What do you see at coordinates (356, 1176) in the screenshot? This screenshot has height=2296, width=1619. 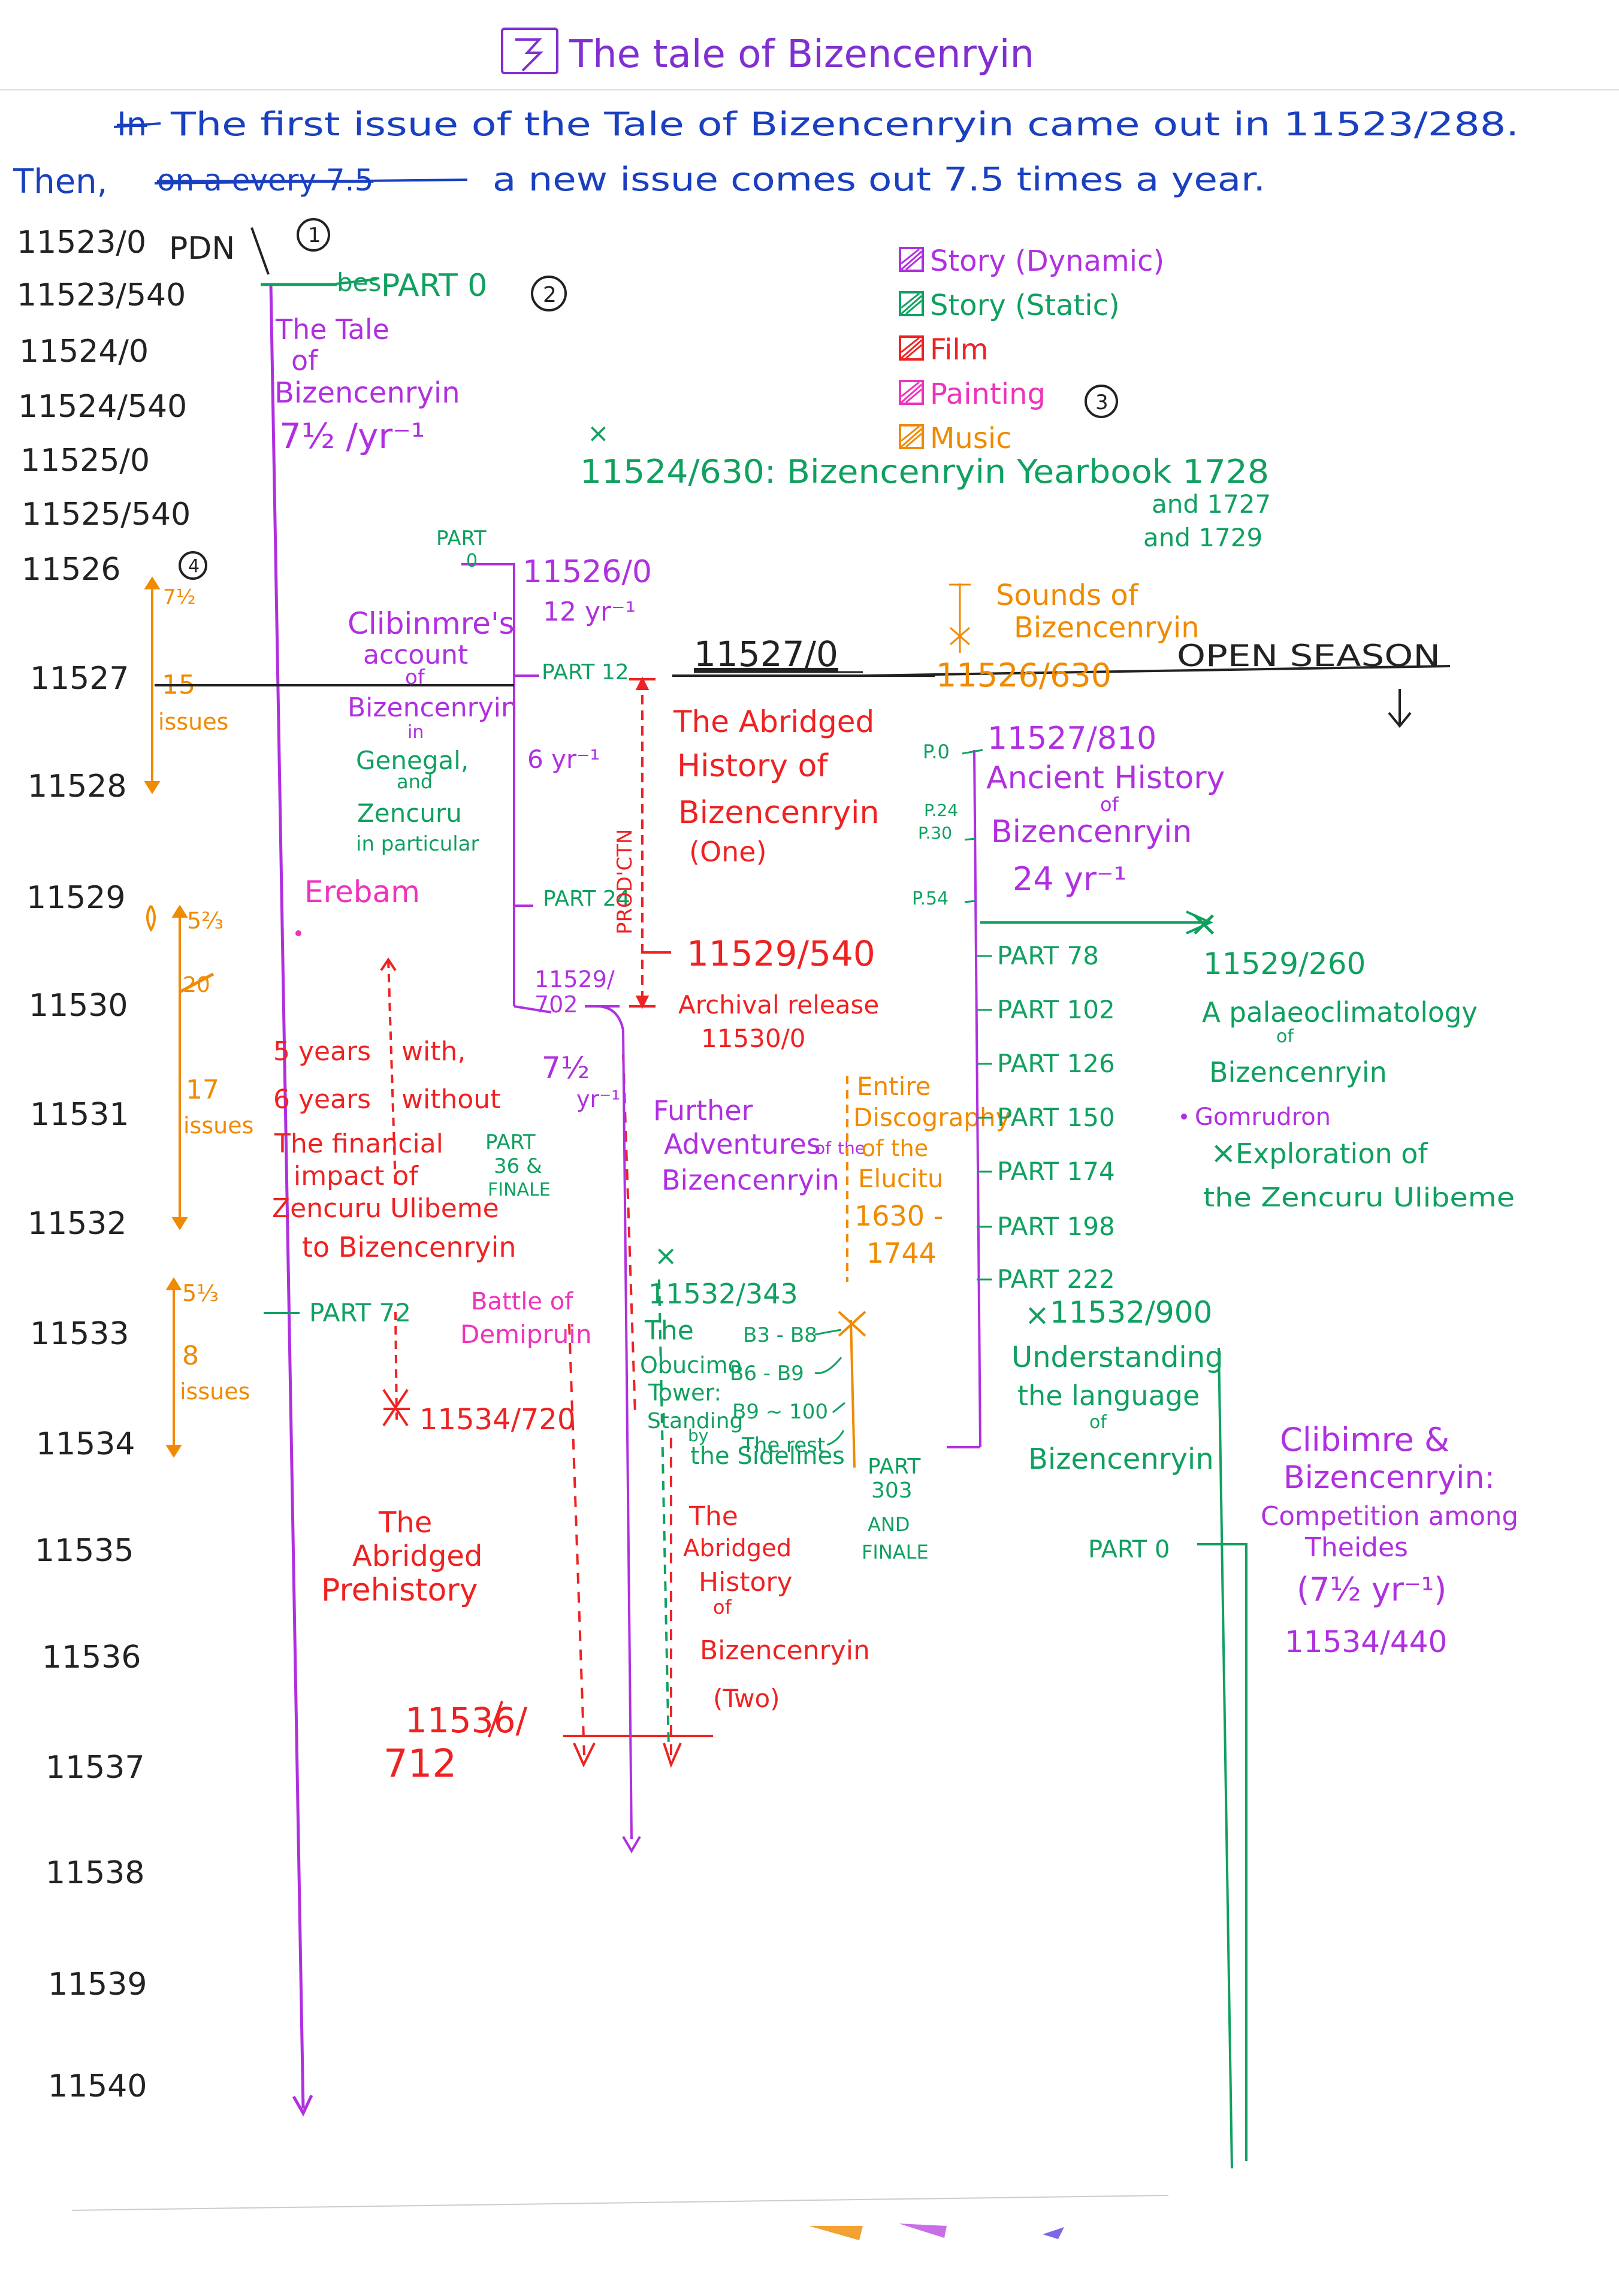 I see `financial-l2: impact of` at bounding box center [356, 1176].